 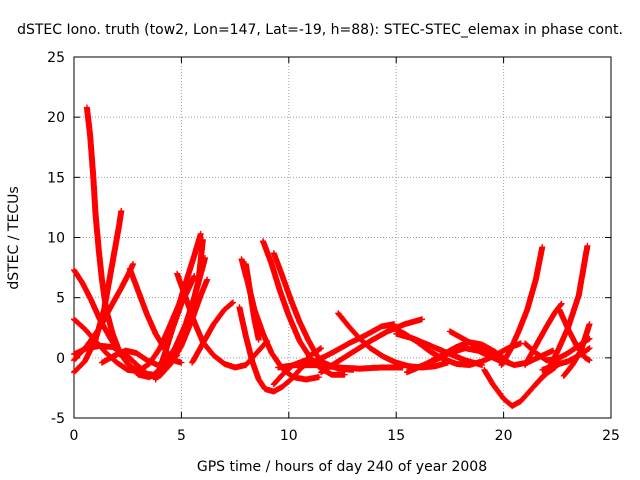 I want to click on x-tick-label: 25, so click(x=611, y=436).